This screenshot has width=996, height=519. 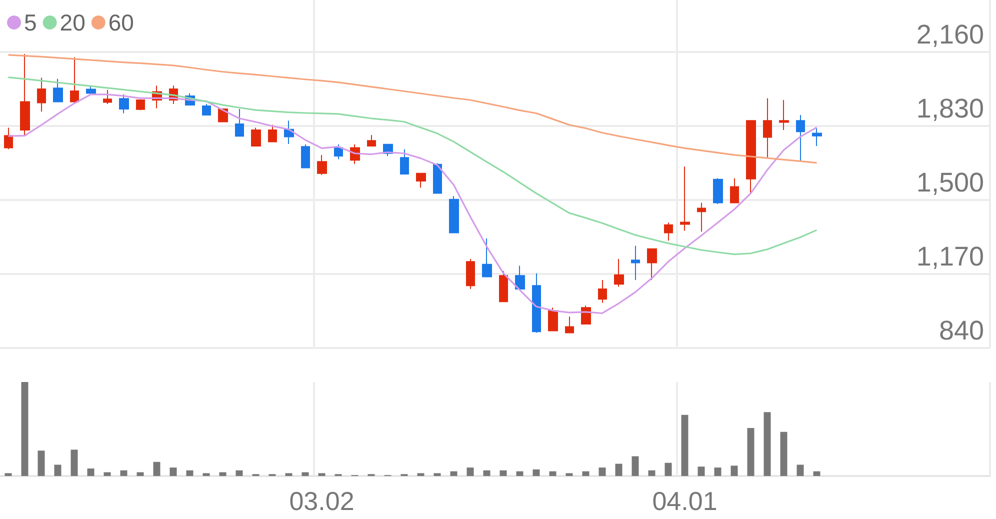 What do you see at coordinates (321, 501) in the screenshot?
I see `x-tick-label: 03.02` at bounding box center [321, 501].